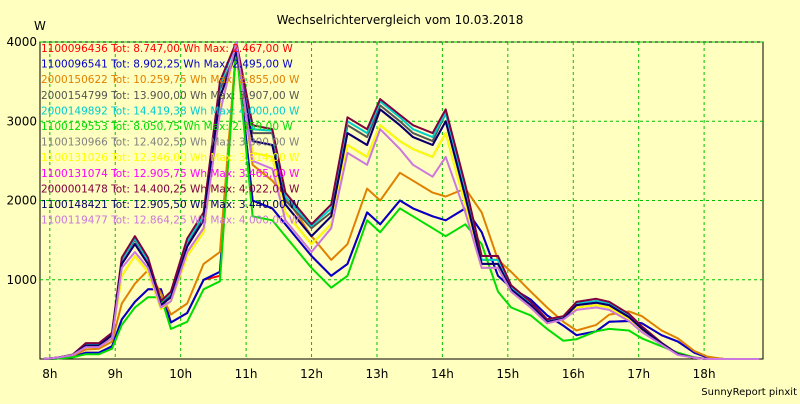 This screenshot has height=404, width=800. I want to click on x-tick-label: 16h, so click(573, 374).